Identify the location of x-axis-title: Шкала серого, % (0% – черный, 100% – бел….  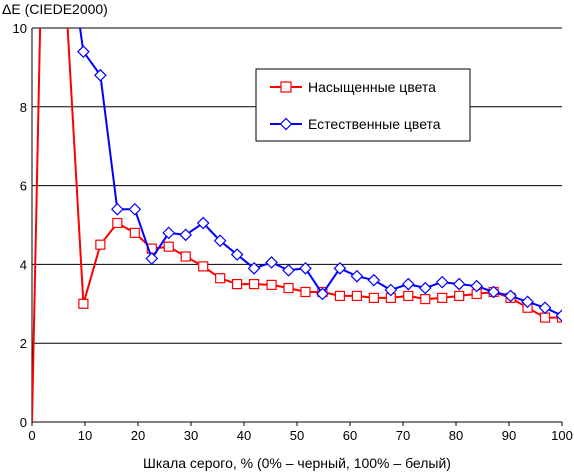
(297, 463).